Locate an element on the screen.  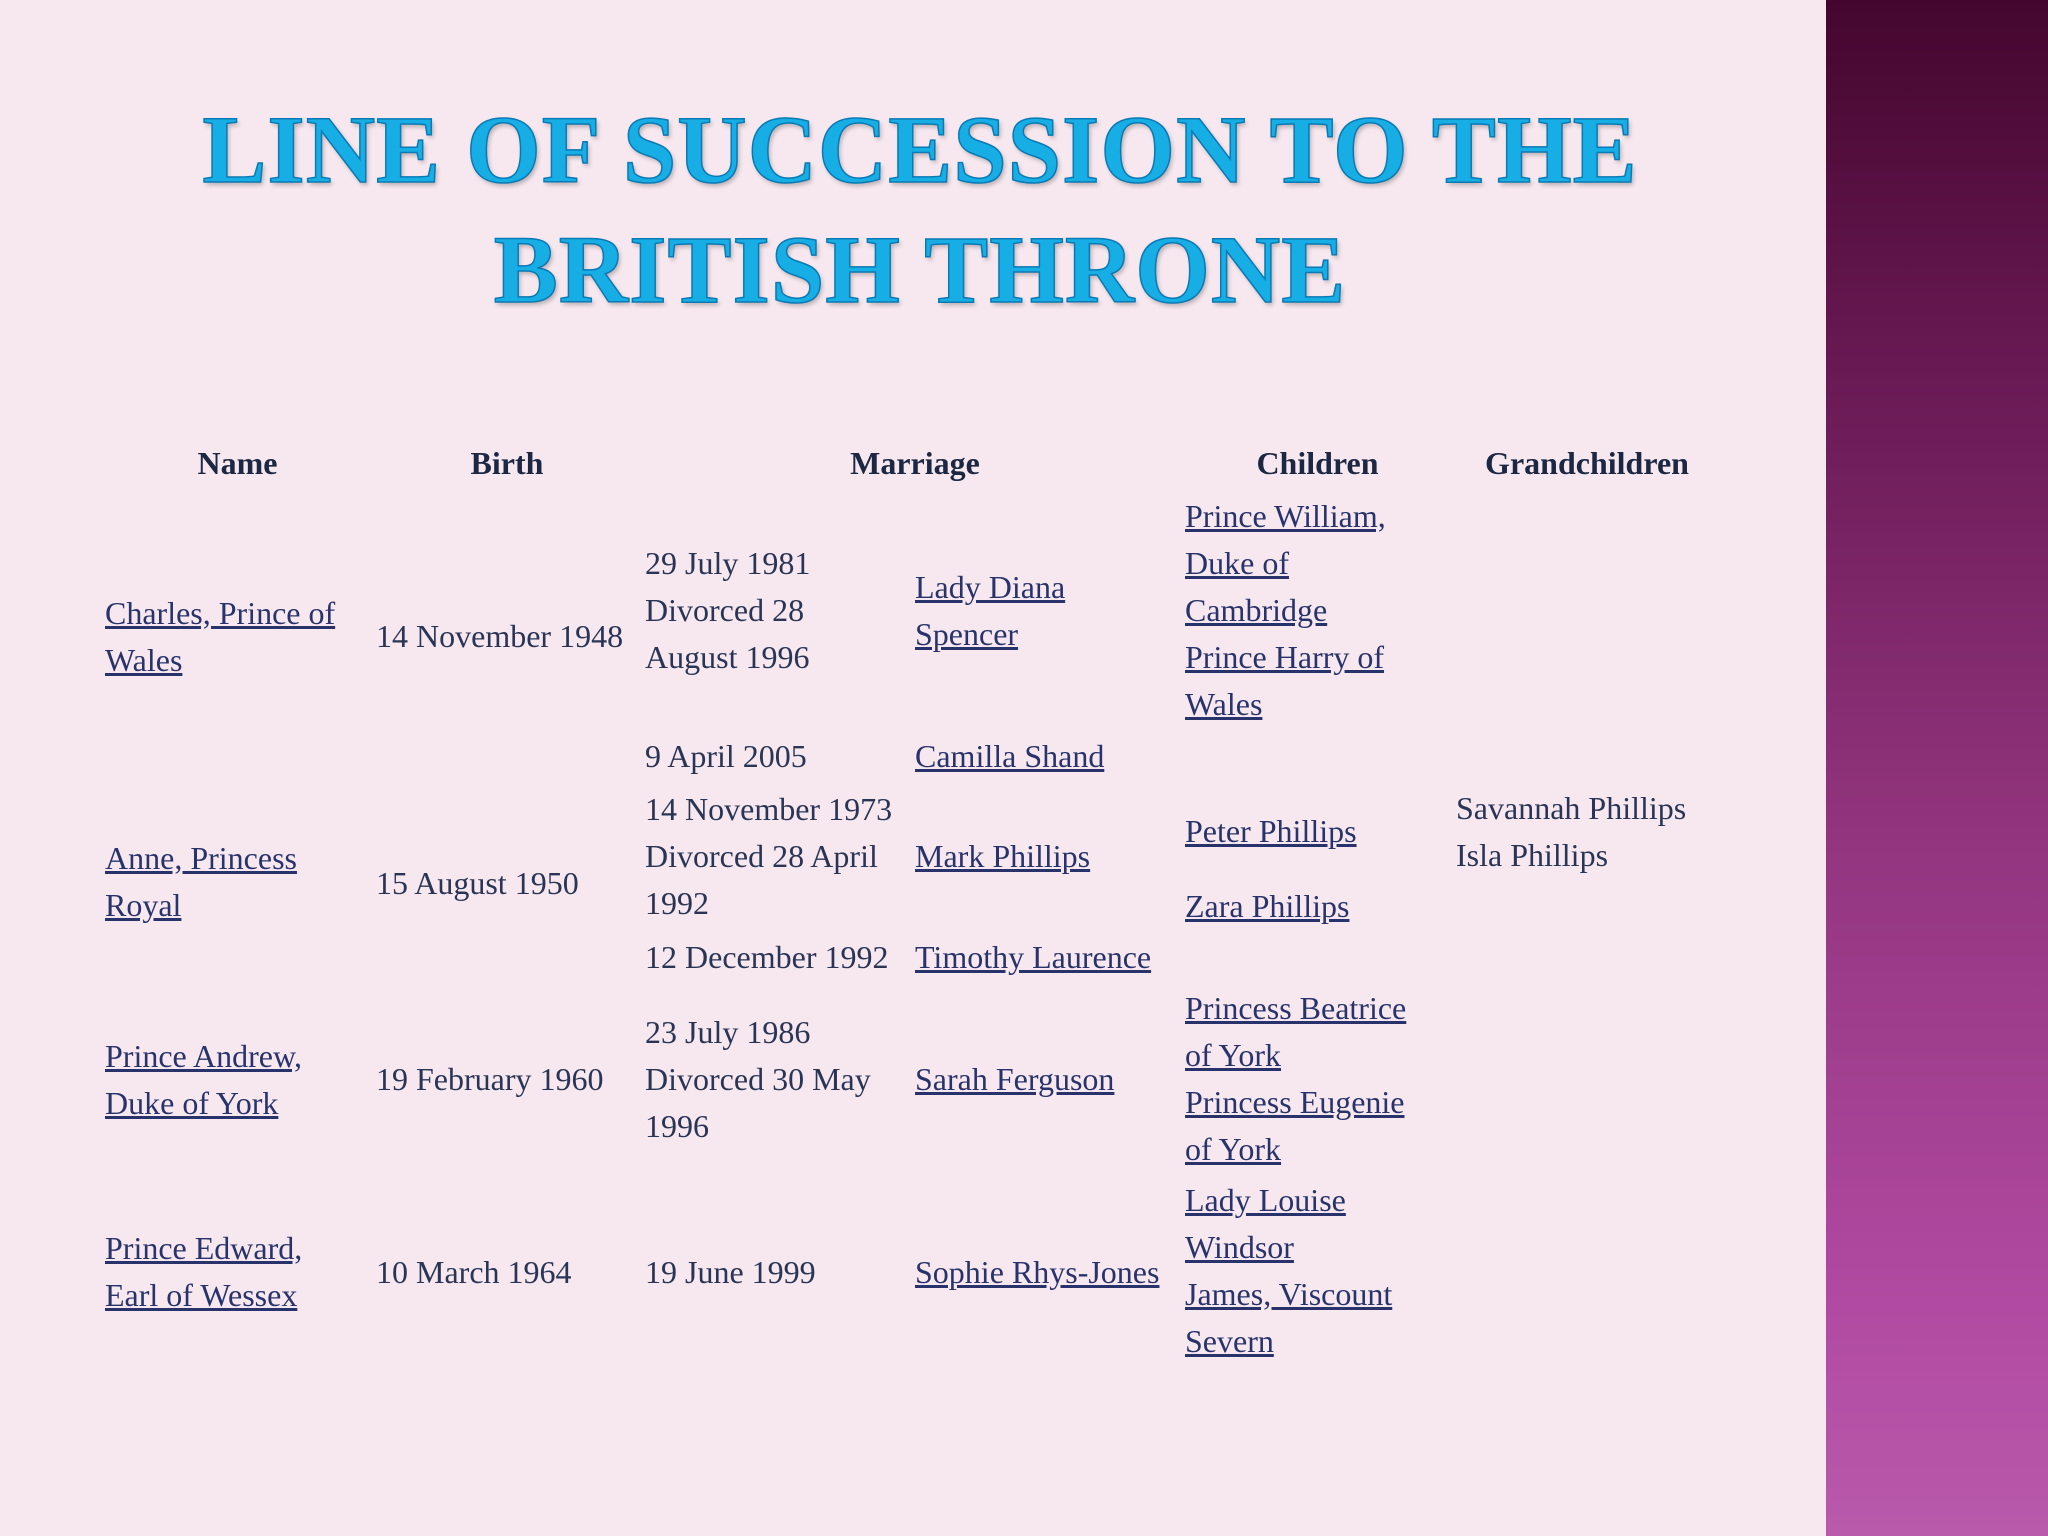
marriage-date-anne-1: 14 November 1973 Divorced 28 April 1992 is located at coordinates (769, 856).